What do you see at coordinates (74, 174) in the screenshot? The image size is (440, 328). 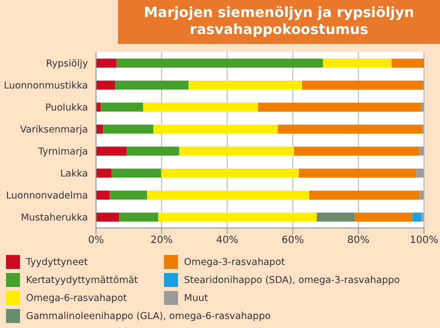 I see `y-tick-label: Lakka` at bounding box center [74, 174].